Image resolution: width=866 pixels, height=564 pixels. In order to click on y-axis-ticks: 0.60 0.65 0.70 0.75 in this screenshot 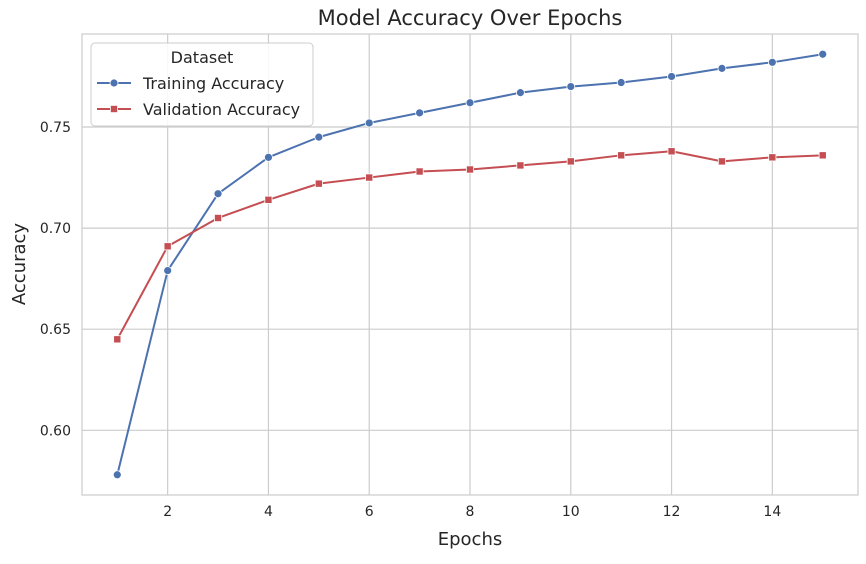, I will do `click(55, 279)`.